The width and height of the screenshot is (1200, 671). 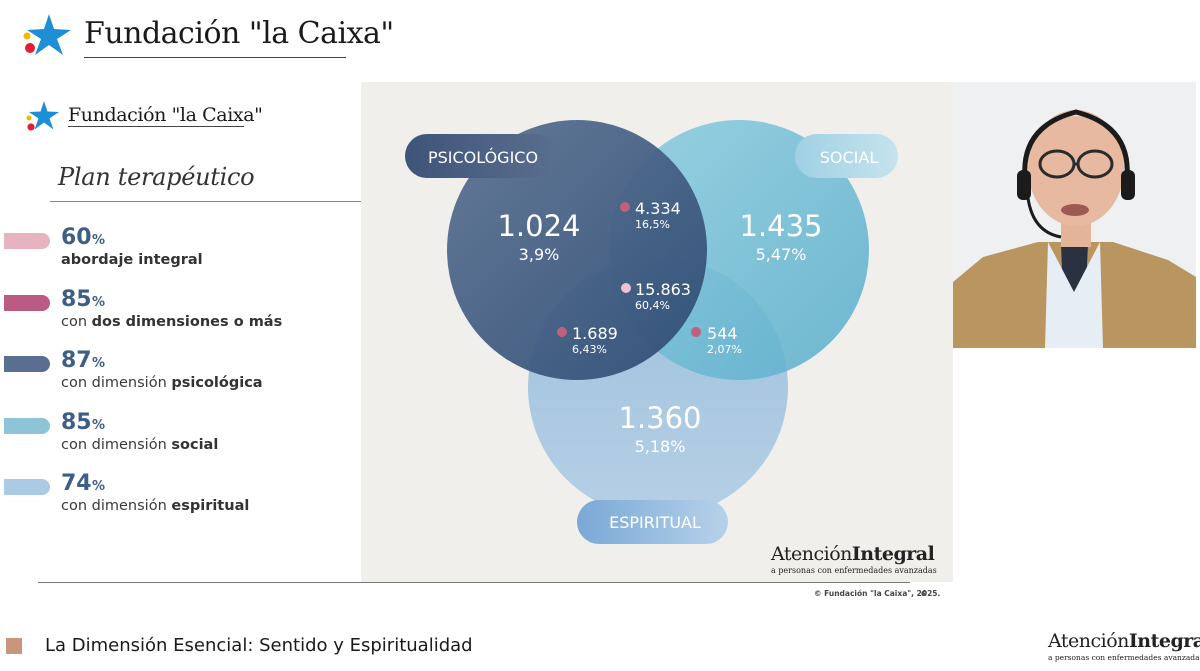 I want to click on psi-esp-dot, so click(x=562, y=332).